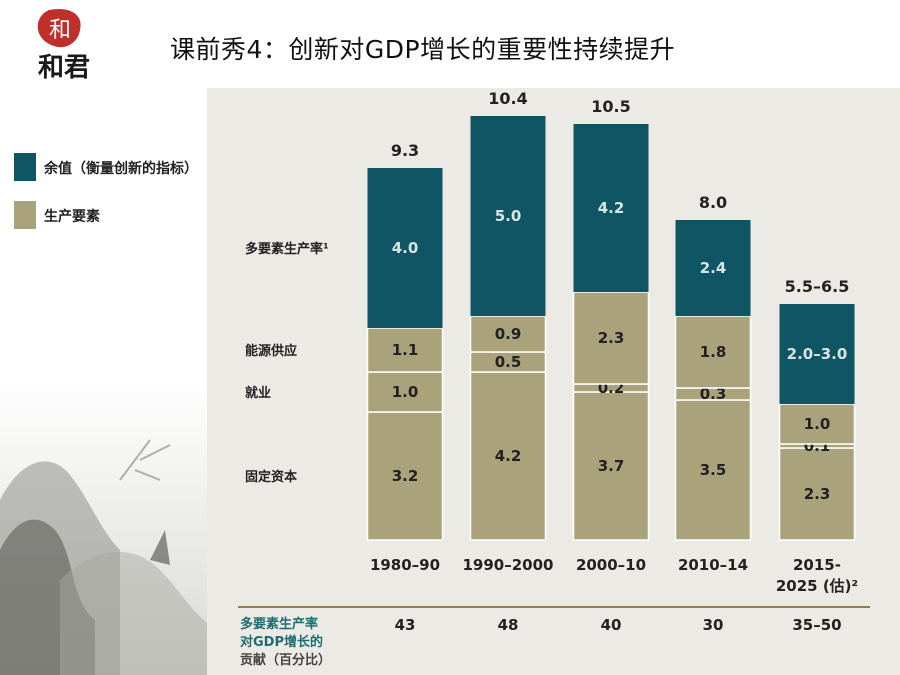 The width and height of the screenshot is (900, 675). I want to click on legend-swatch-residual, so click(25, 167).